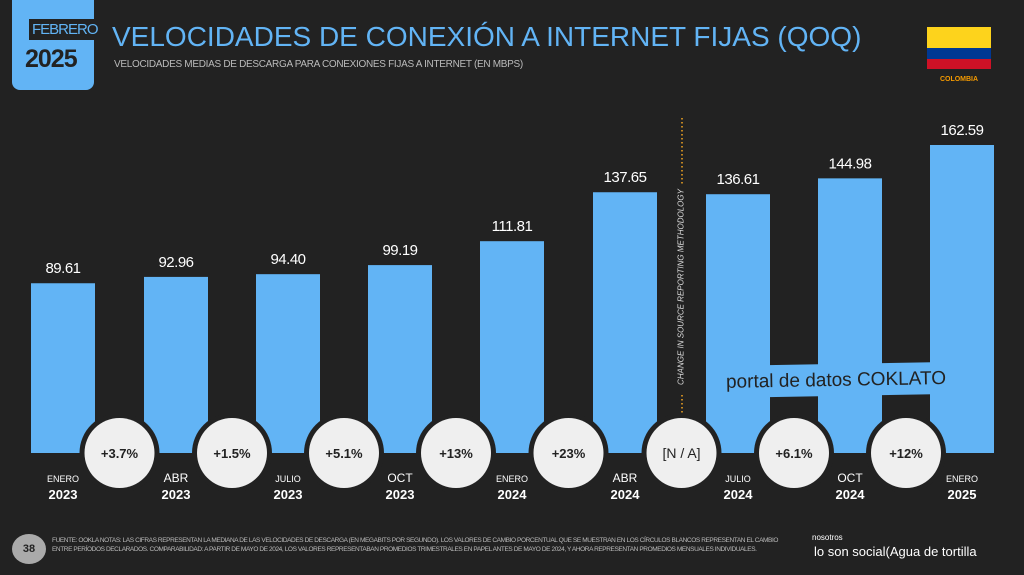  I want to click on value-label: 99.19, so click(399, 250).